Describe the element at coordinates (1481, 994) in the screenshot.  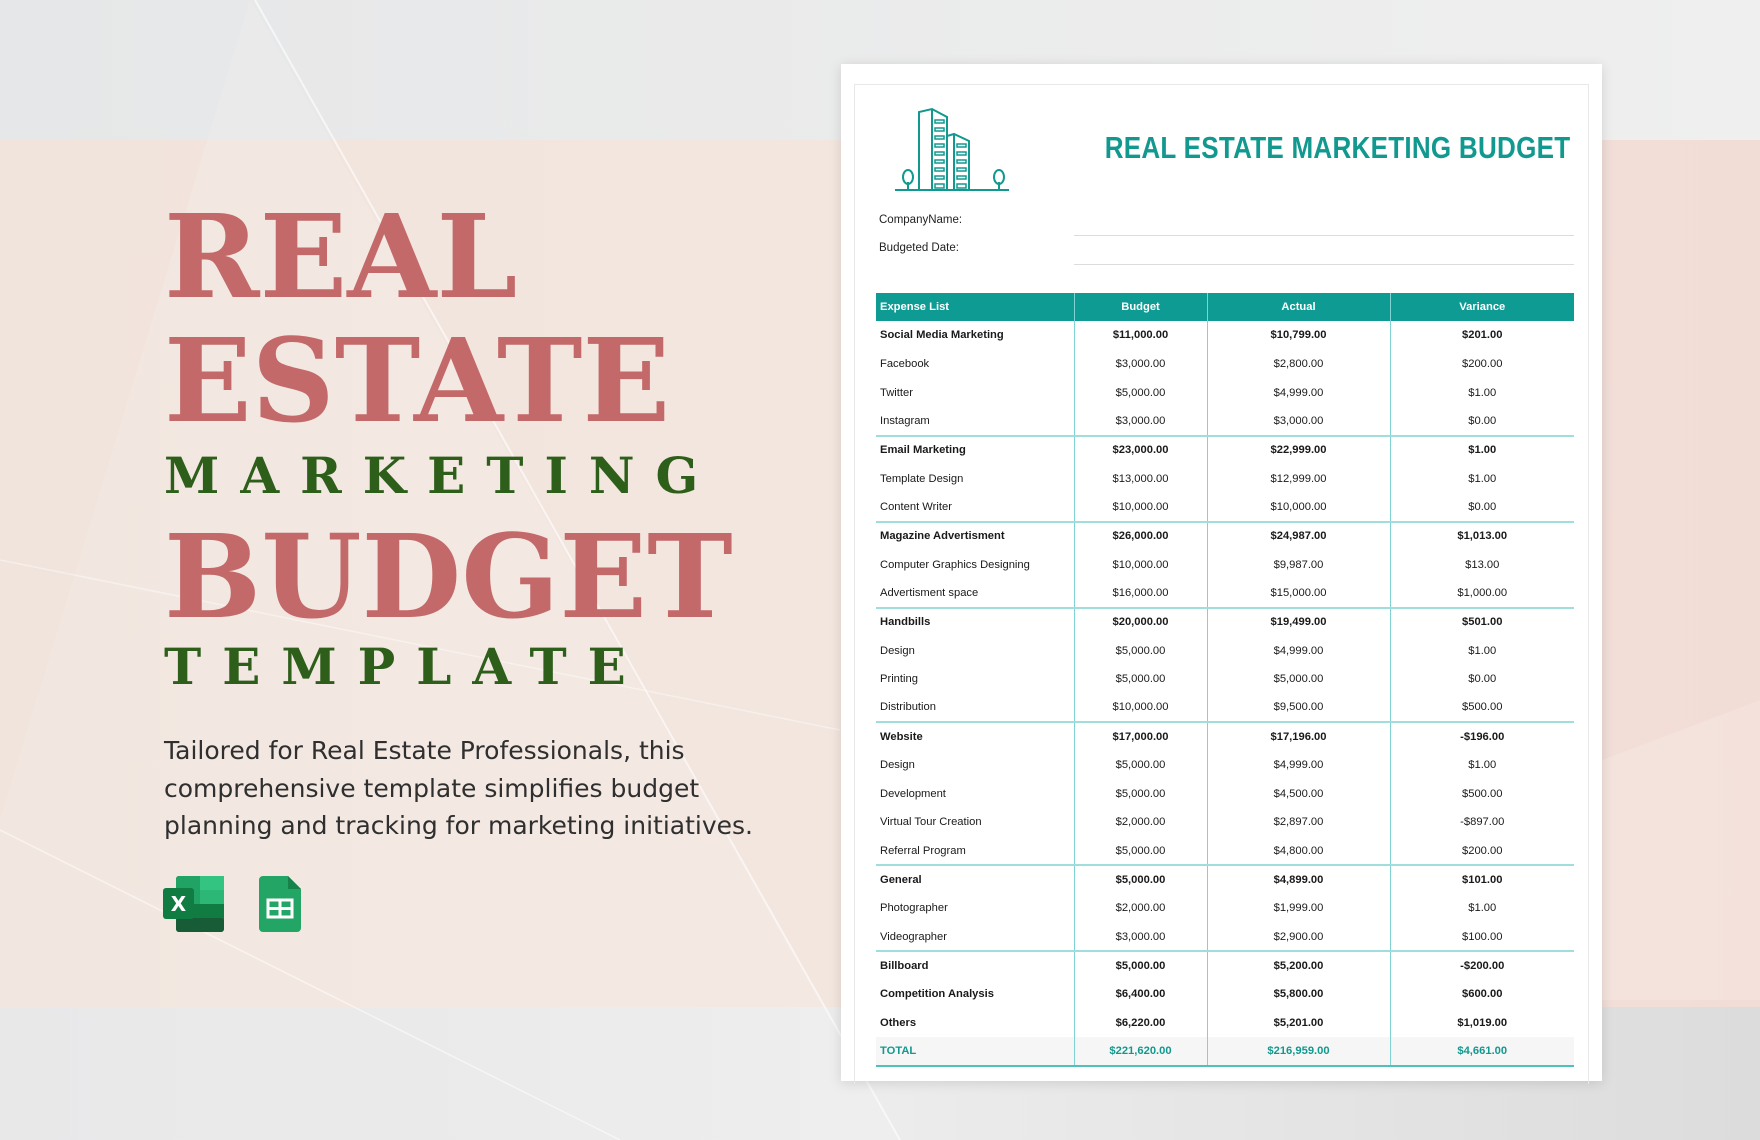
I see `cell-variance: $600.00` at that location.